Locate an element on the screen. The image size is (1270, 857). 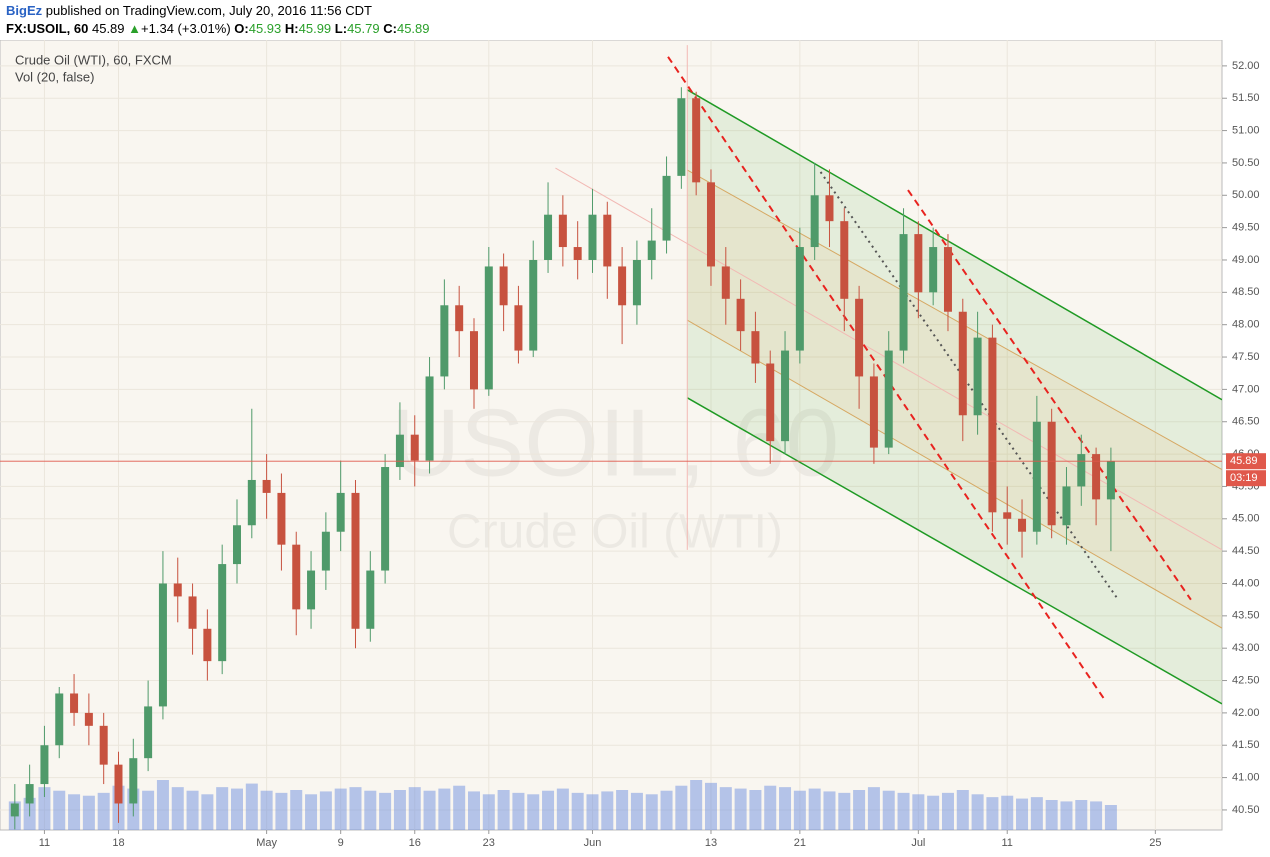
h-label: H: is located at coordinates (291, 28).